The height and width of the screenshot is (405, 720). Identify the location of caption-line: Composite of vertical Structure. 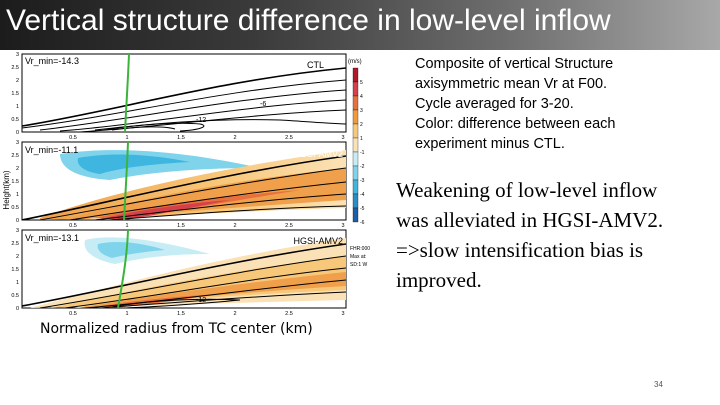
(514, 64).